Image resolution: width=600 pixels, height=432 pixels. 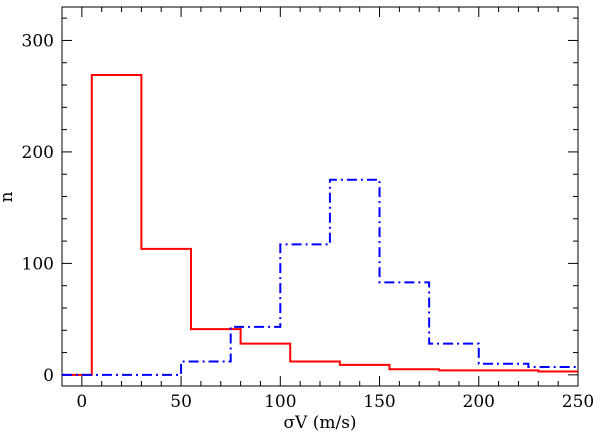 I want to click on y-tick-label: 100, so click(x=38, y=264).